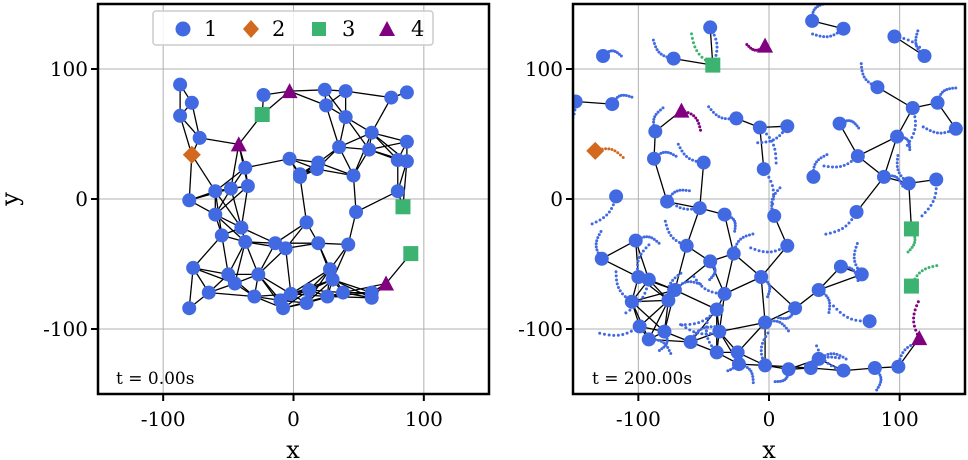 The height and width of the screenshot is (460, 968). I want to click on x-tick-label: -100, so click(163, 419).